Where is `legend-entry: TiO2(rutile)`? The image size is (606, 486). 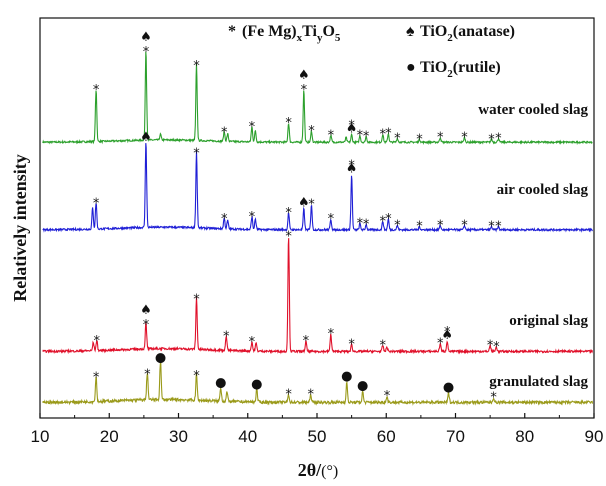
legend-entry: TiO2(rutile) is located at coordinates (460, 69).